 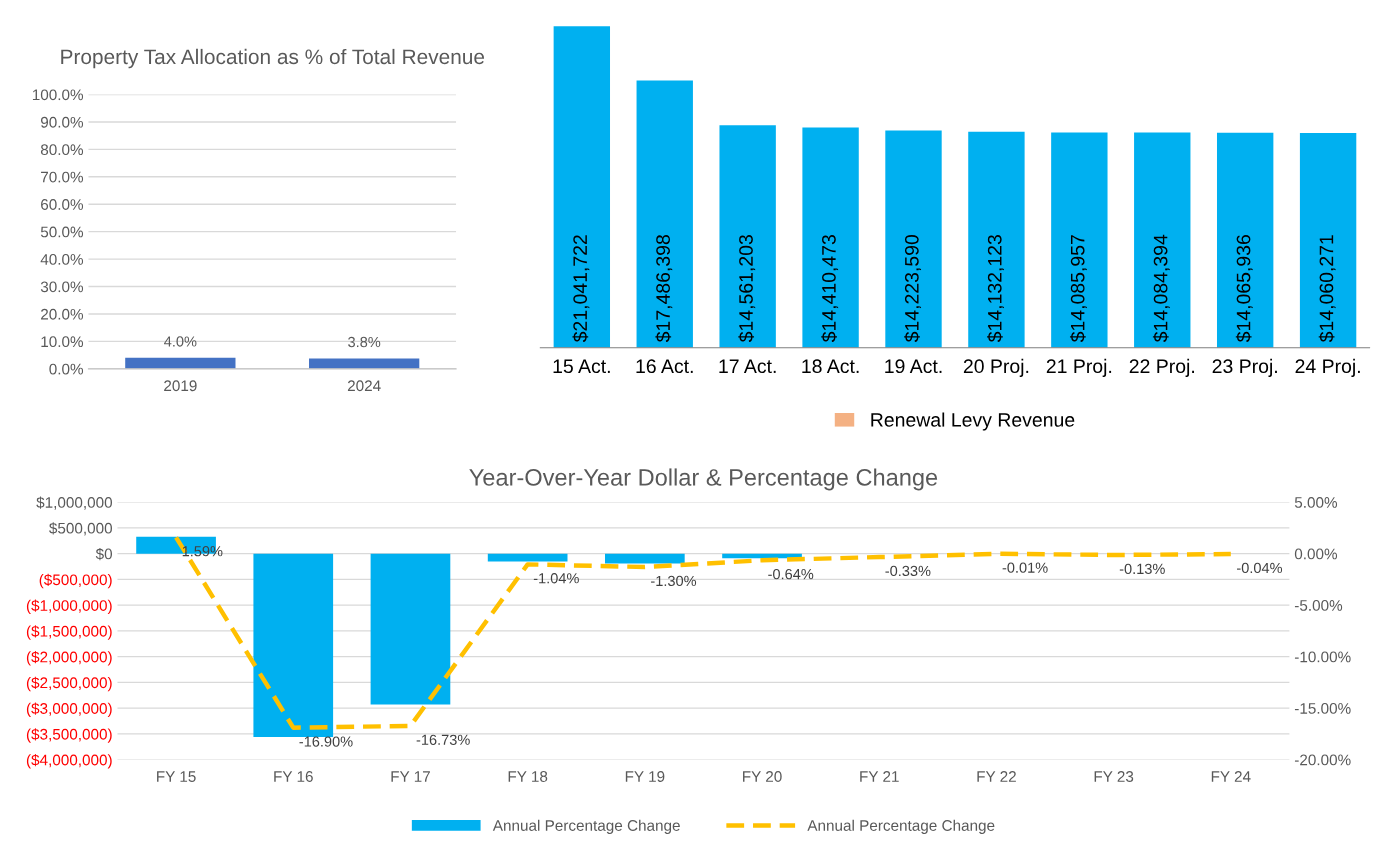 What do you see at coordinates (1316, 554) in the screenshot?
I see `y2-tick-label: 0.00%` at bounding box center [1316, 554].